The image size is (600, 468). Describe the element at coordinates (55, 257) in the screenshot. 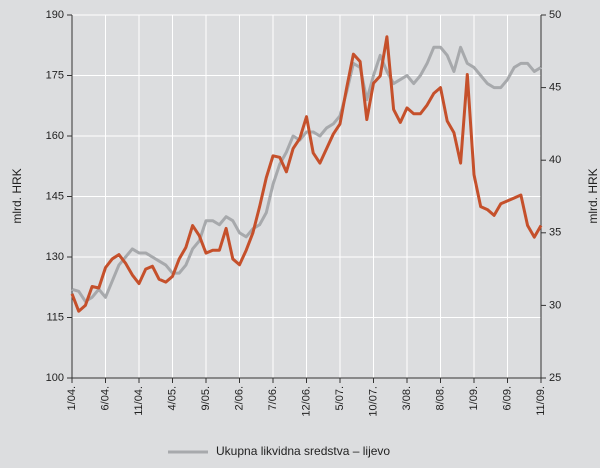

I see `y-tick-label: 130` at that location.